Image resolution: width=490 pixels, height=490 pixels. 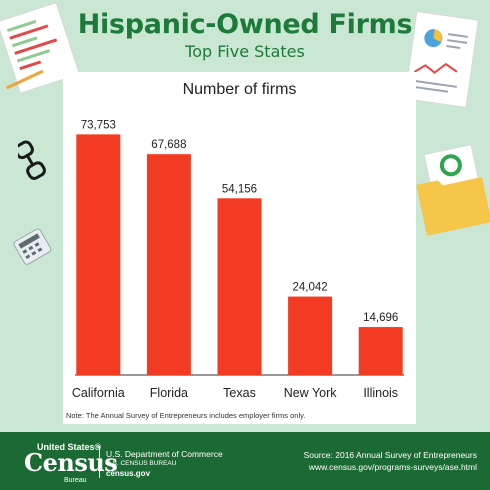 What do you see at coordinates (128, 473) in the screenshot?
I see `census-website: census.gov` at bounding box center [128, 473].